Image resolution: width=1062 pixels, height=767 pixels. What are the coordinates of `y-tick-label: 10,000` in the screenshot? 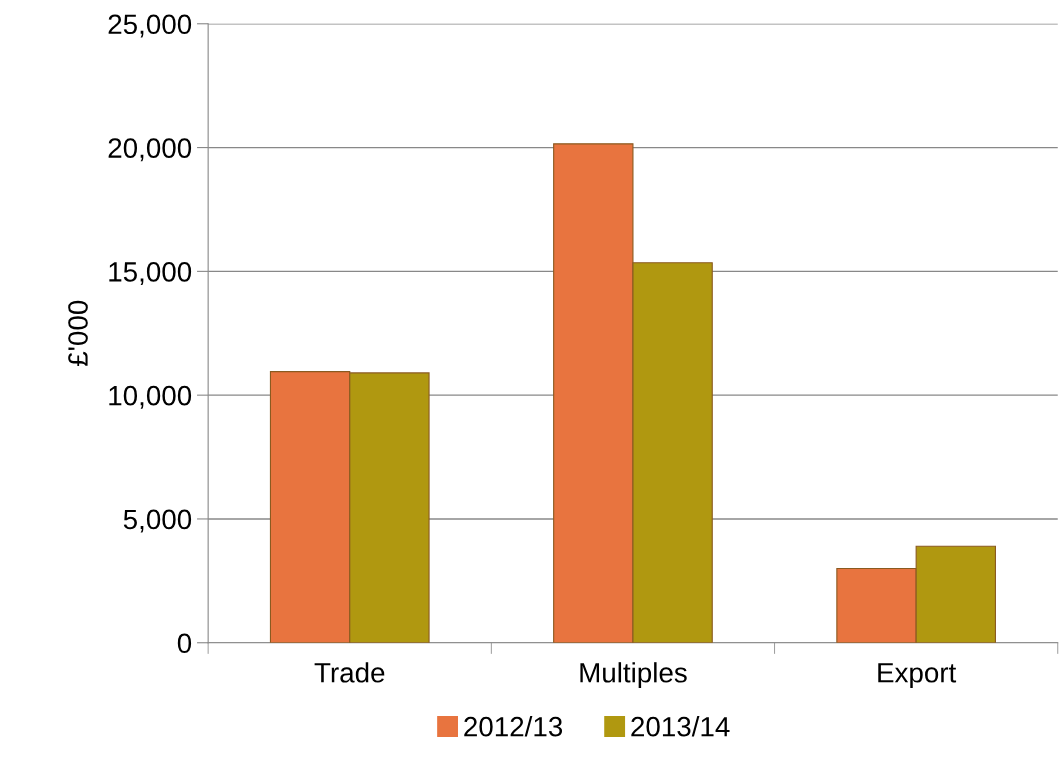 It's located at (150, 397).